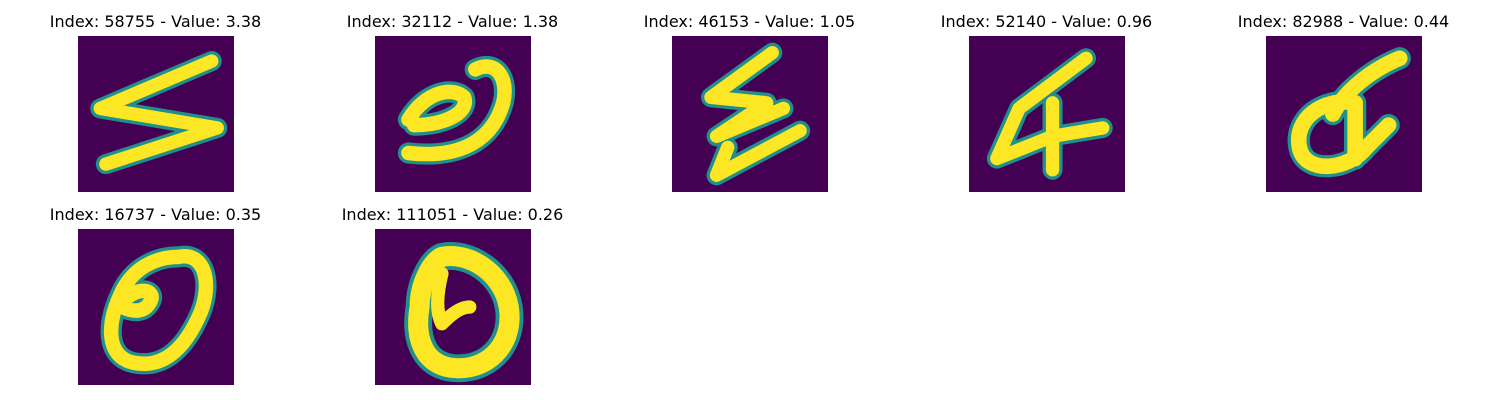 This screenshot has height=400, width=1500. Describe the element at coordinates (155, 214) in the screenshot. I see `tile-caption: Index: 16737 - Value: 0.35` at that location.